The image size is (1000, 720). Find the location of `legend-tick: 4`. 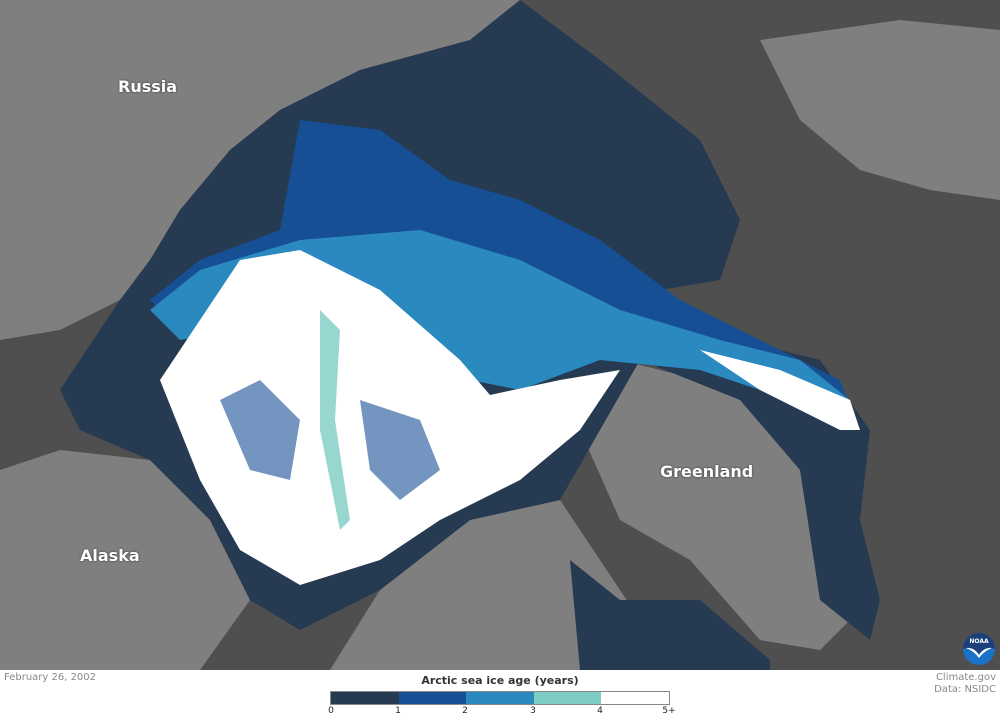

legend-tick: 4 is located at coordinates (600, 711).